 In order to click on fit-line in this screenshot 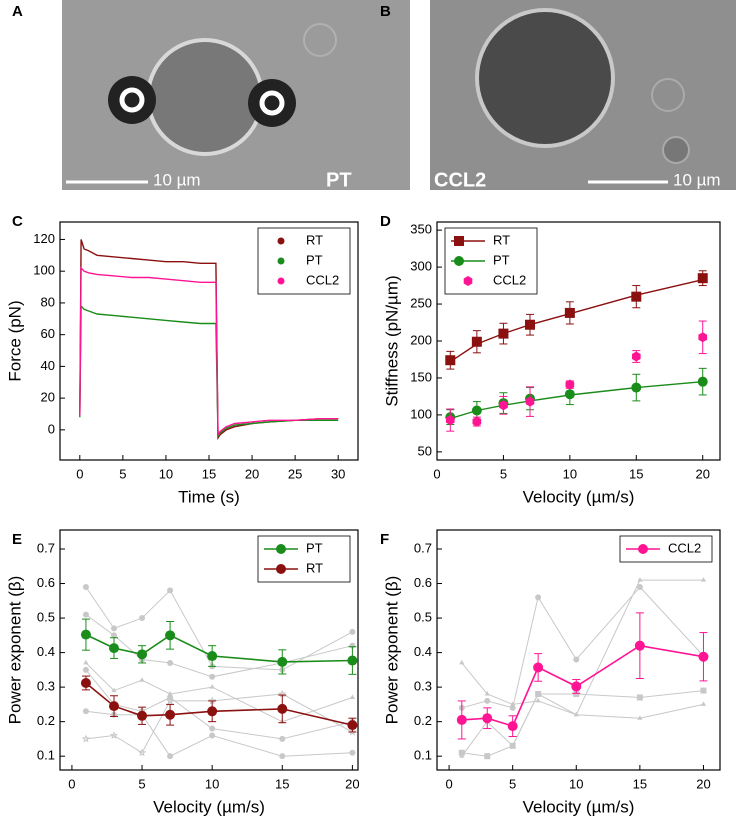, I will do `click(576, 400)`.